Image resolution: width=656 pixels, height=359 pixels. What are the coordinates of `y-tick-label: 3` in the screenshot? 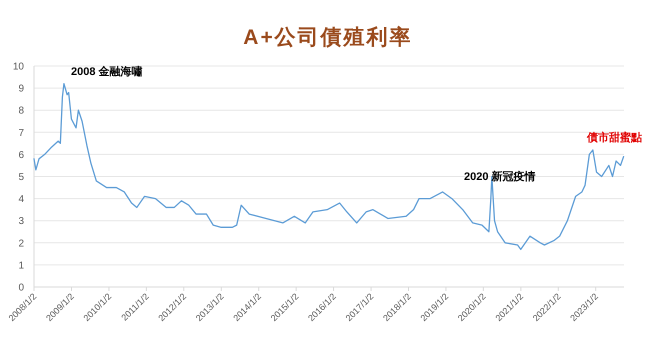 It's located at (21, 222).